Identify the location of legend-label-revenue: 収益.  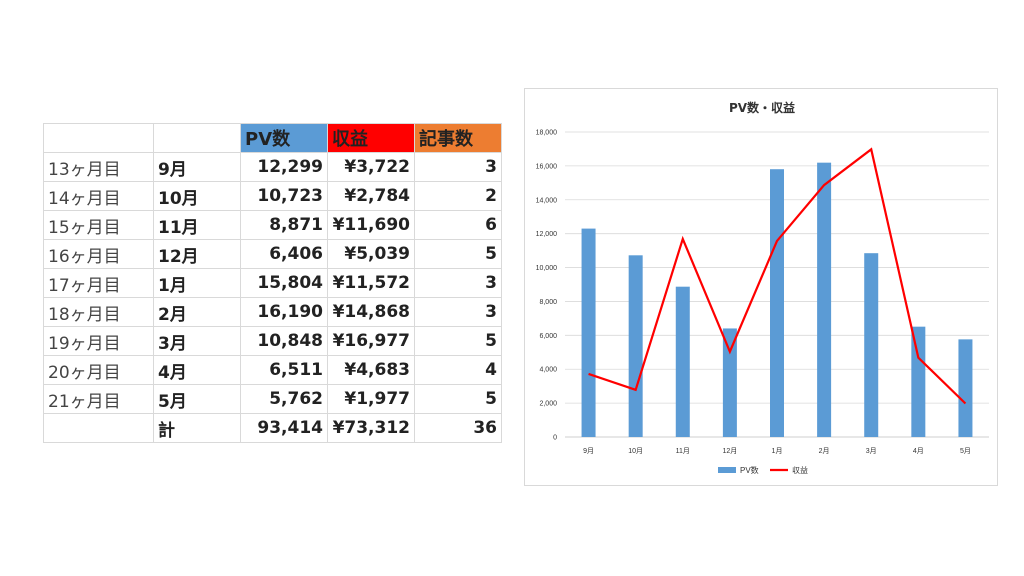
(800, 470).